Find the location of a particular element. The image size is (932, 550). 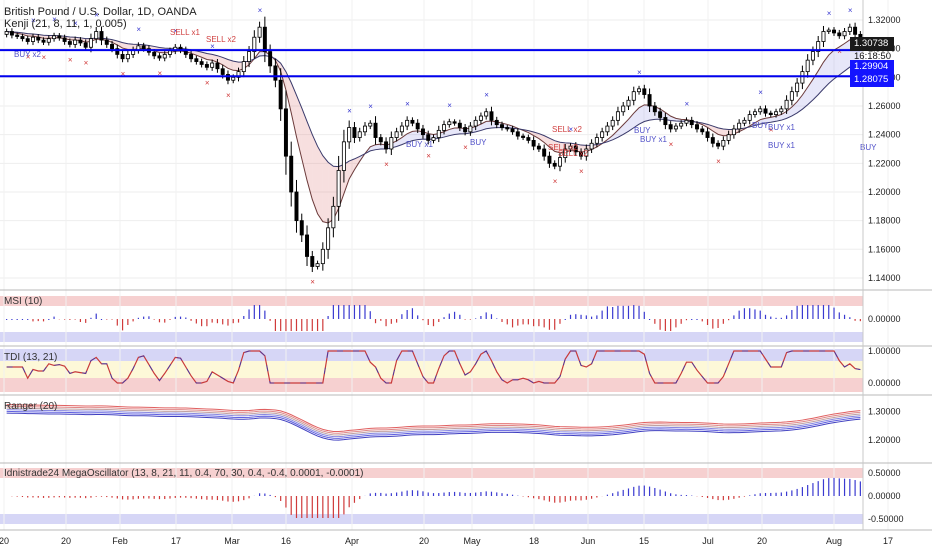

ranger-label: Ranger (20) is located at coordinates (31, 406).